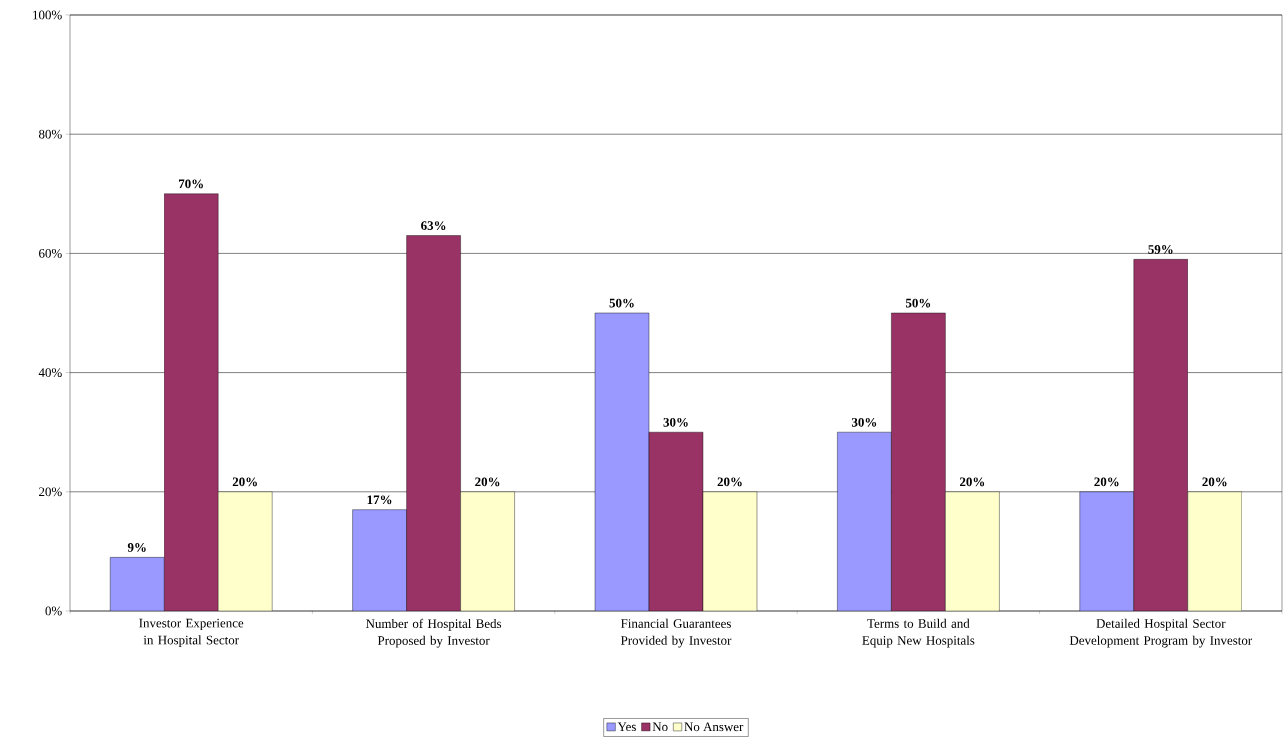 Image resolution: width=1285 pixels, height=752 pixels. Describe the element at coordinates (676, 633) in the screenshot. I see `x-tick-label: Financial Guarantees Provided by Investor` at that location.